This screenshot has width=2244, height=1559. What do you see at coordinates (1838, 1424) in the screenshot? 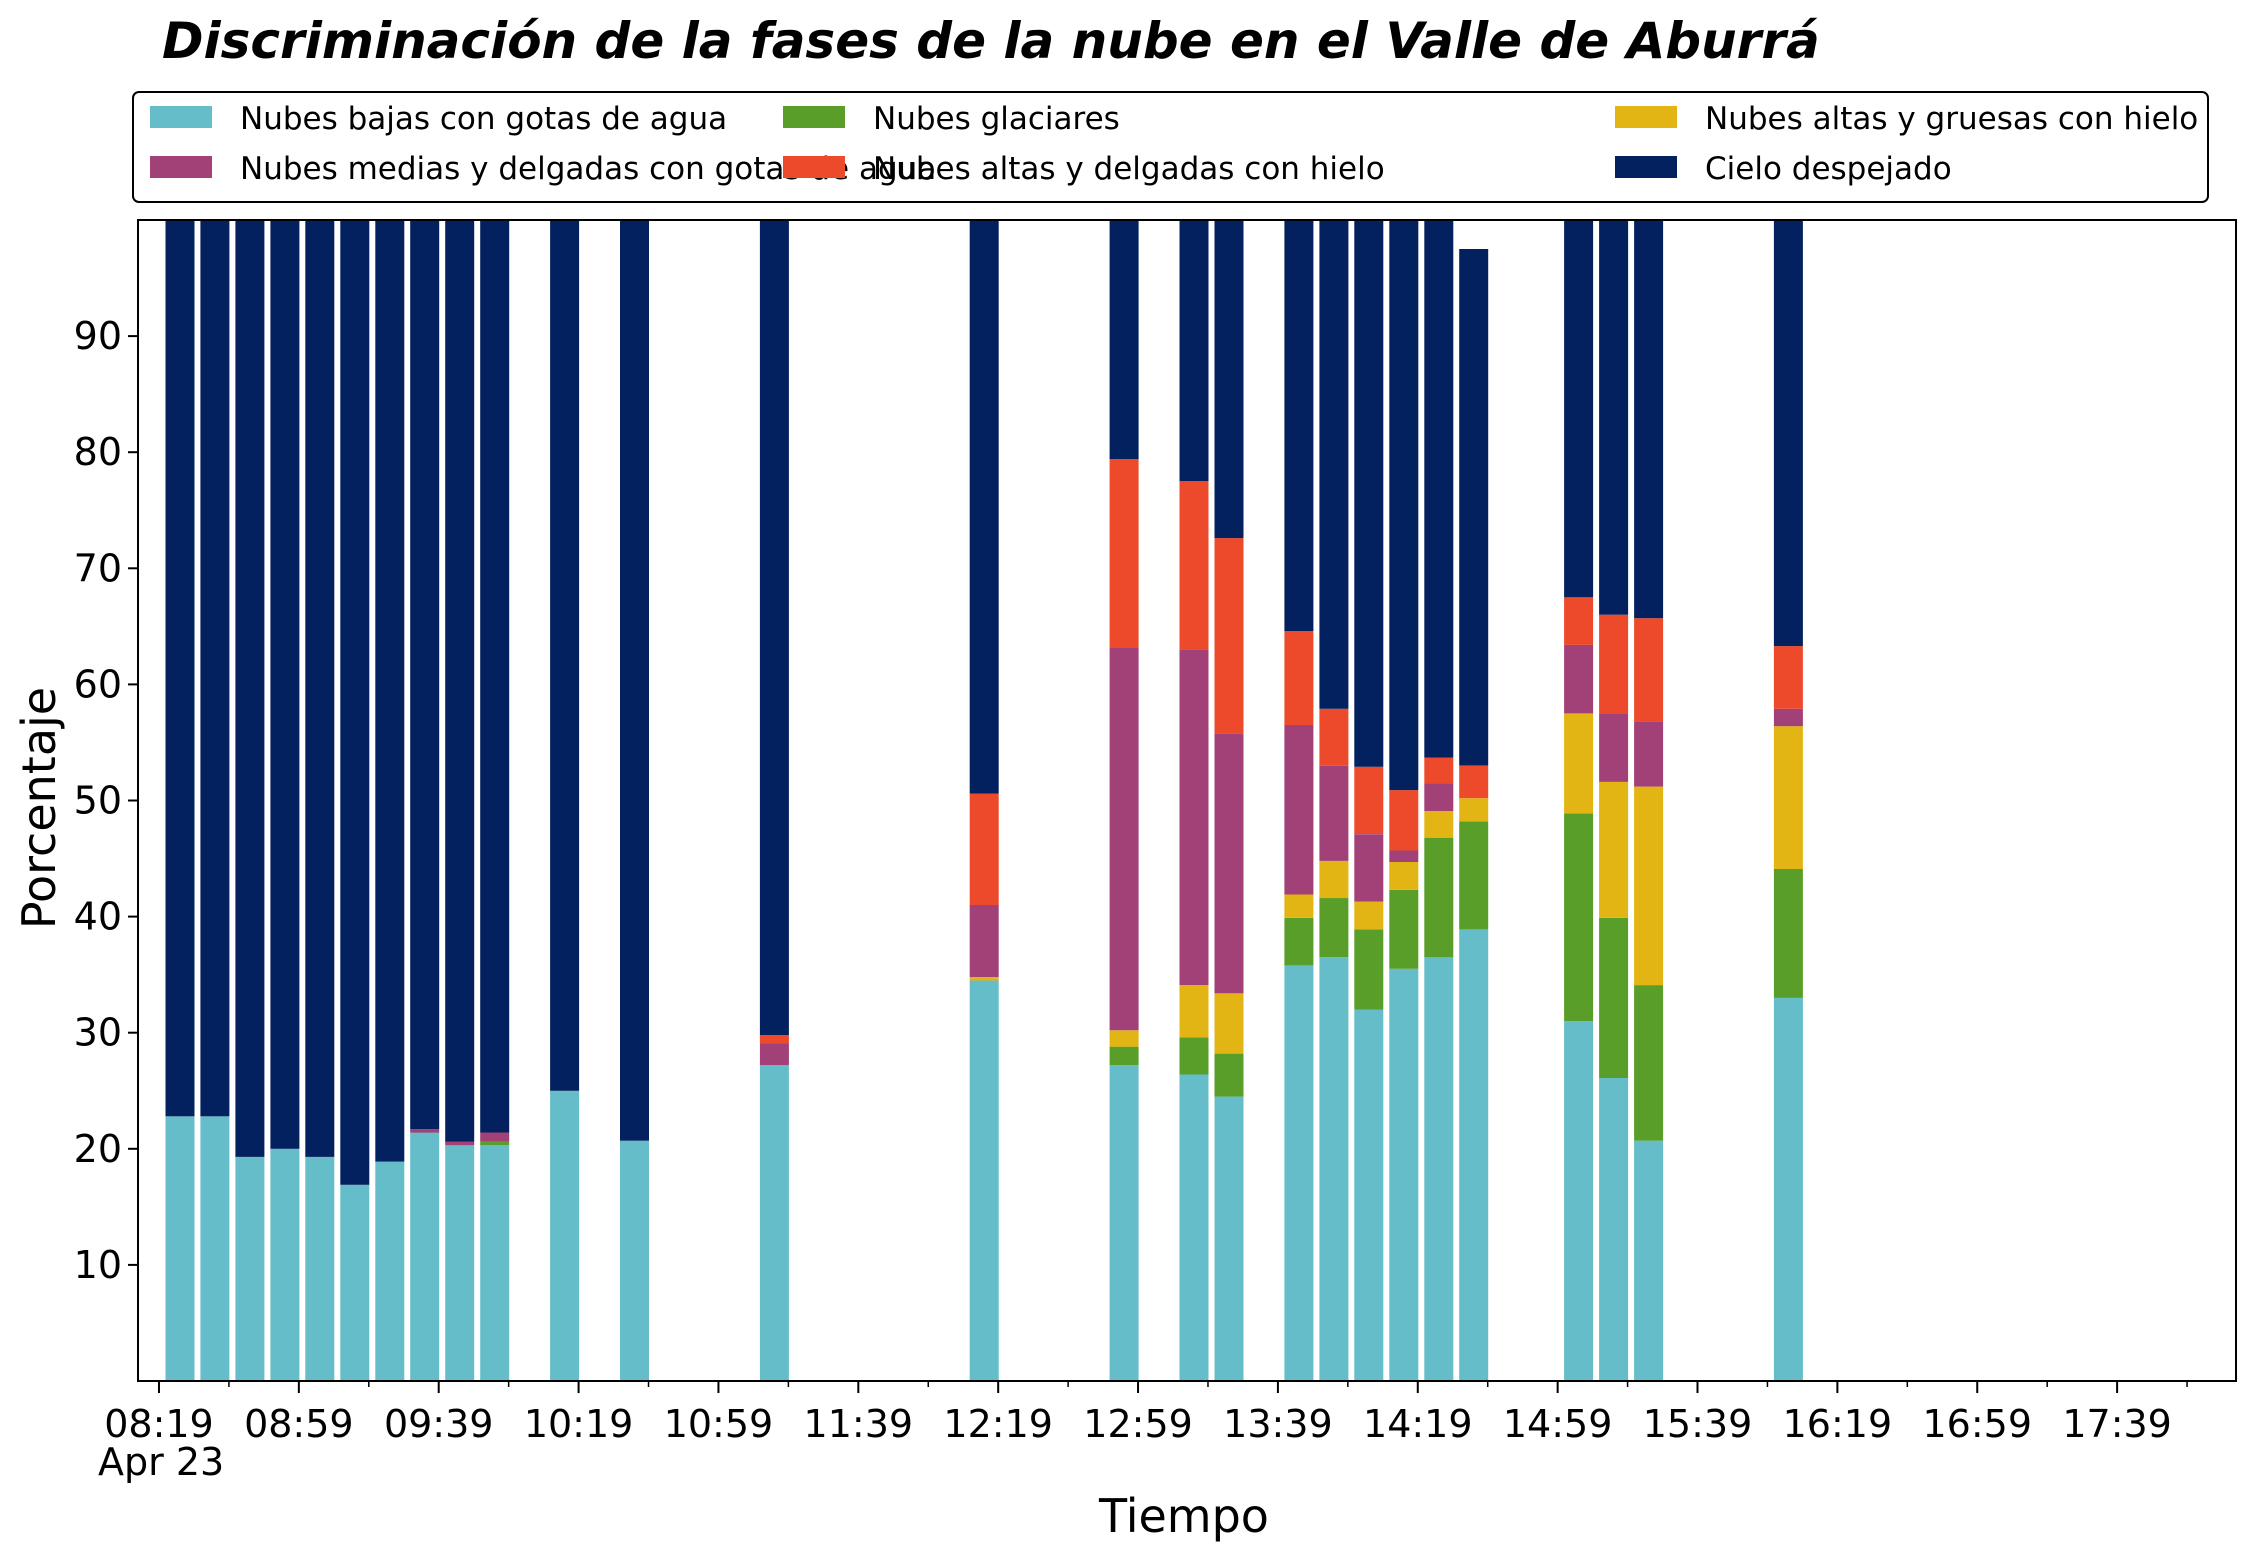
I see `x-tick-label: 16:19` at bounding box center [1838, 1424].